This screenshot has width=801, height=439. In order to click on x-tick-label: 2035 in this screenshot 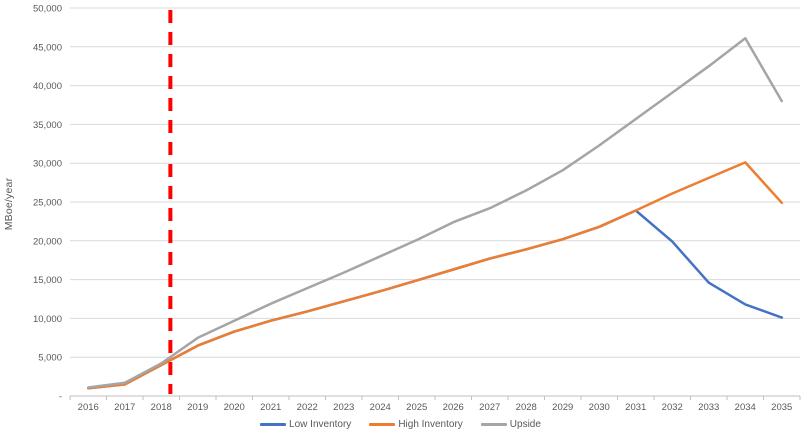, I will do `click(781, 407)`.